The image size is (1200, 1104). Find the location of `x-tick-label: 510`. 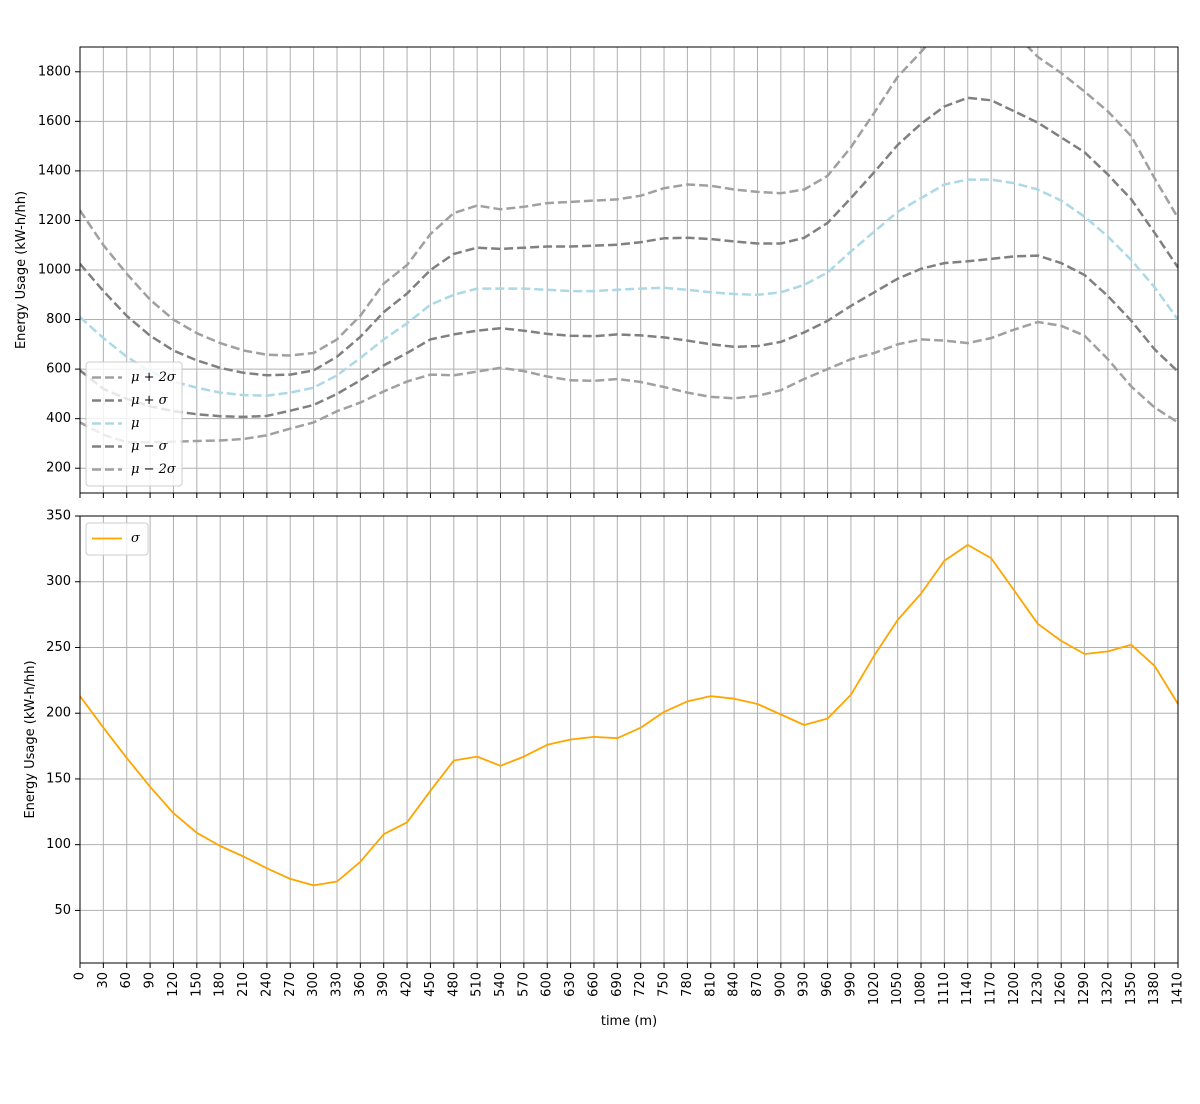

x-tick-label: 510 is located at coordinates (477, 984).